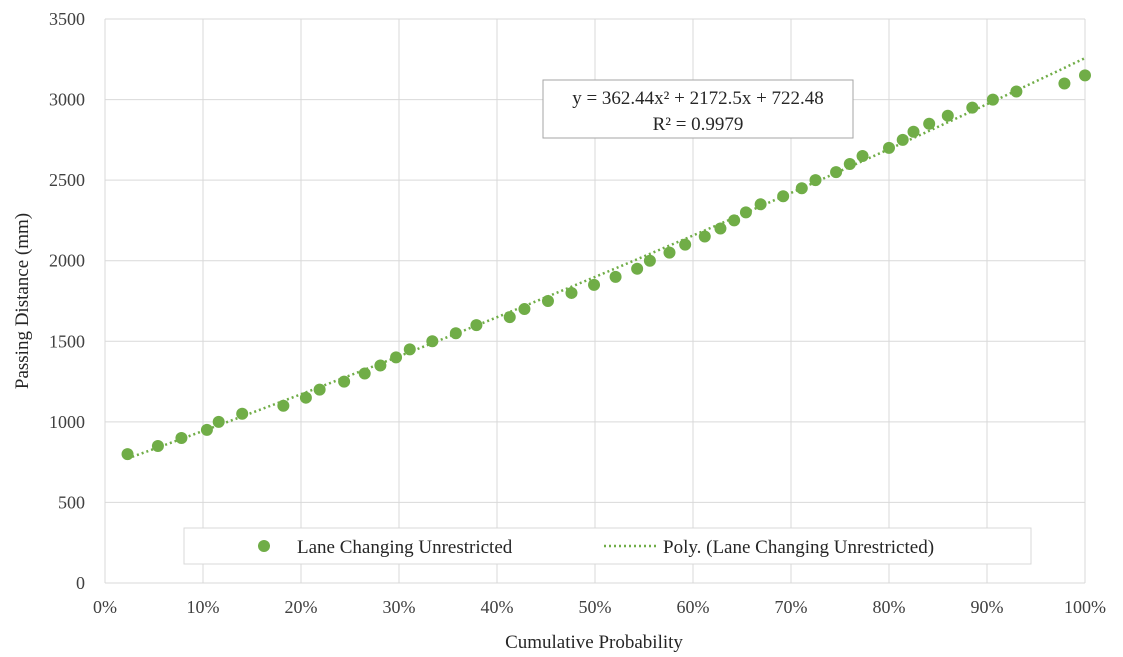  What do you see at coordinates (67, 19) in the screenshot?
I see `y-tick-label: 3500` at bounding box center [67, 19].